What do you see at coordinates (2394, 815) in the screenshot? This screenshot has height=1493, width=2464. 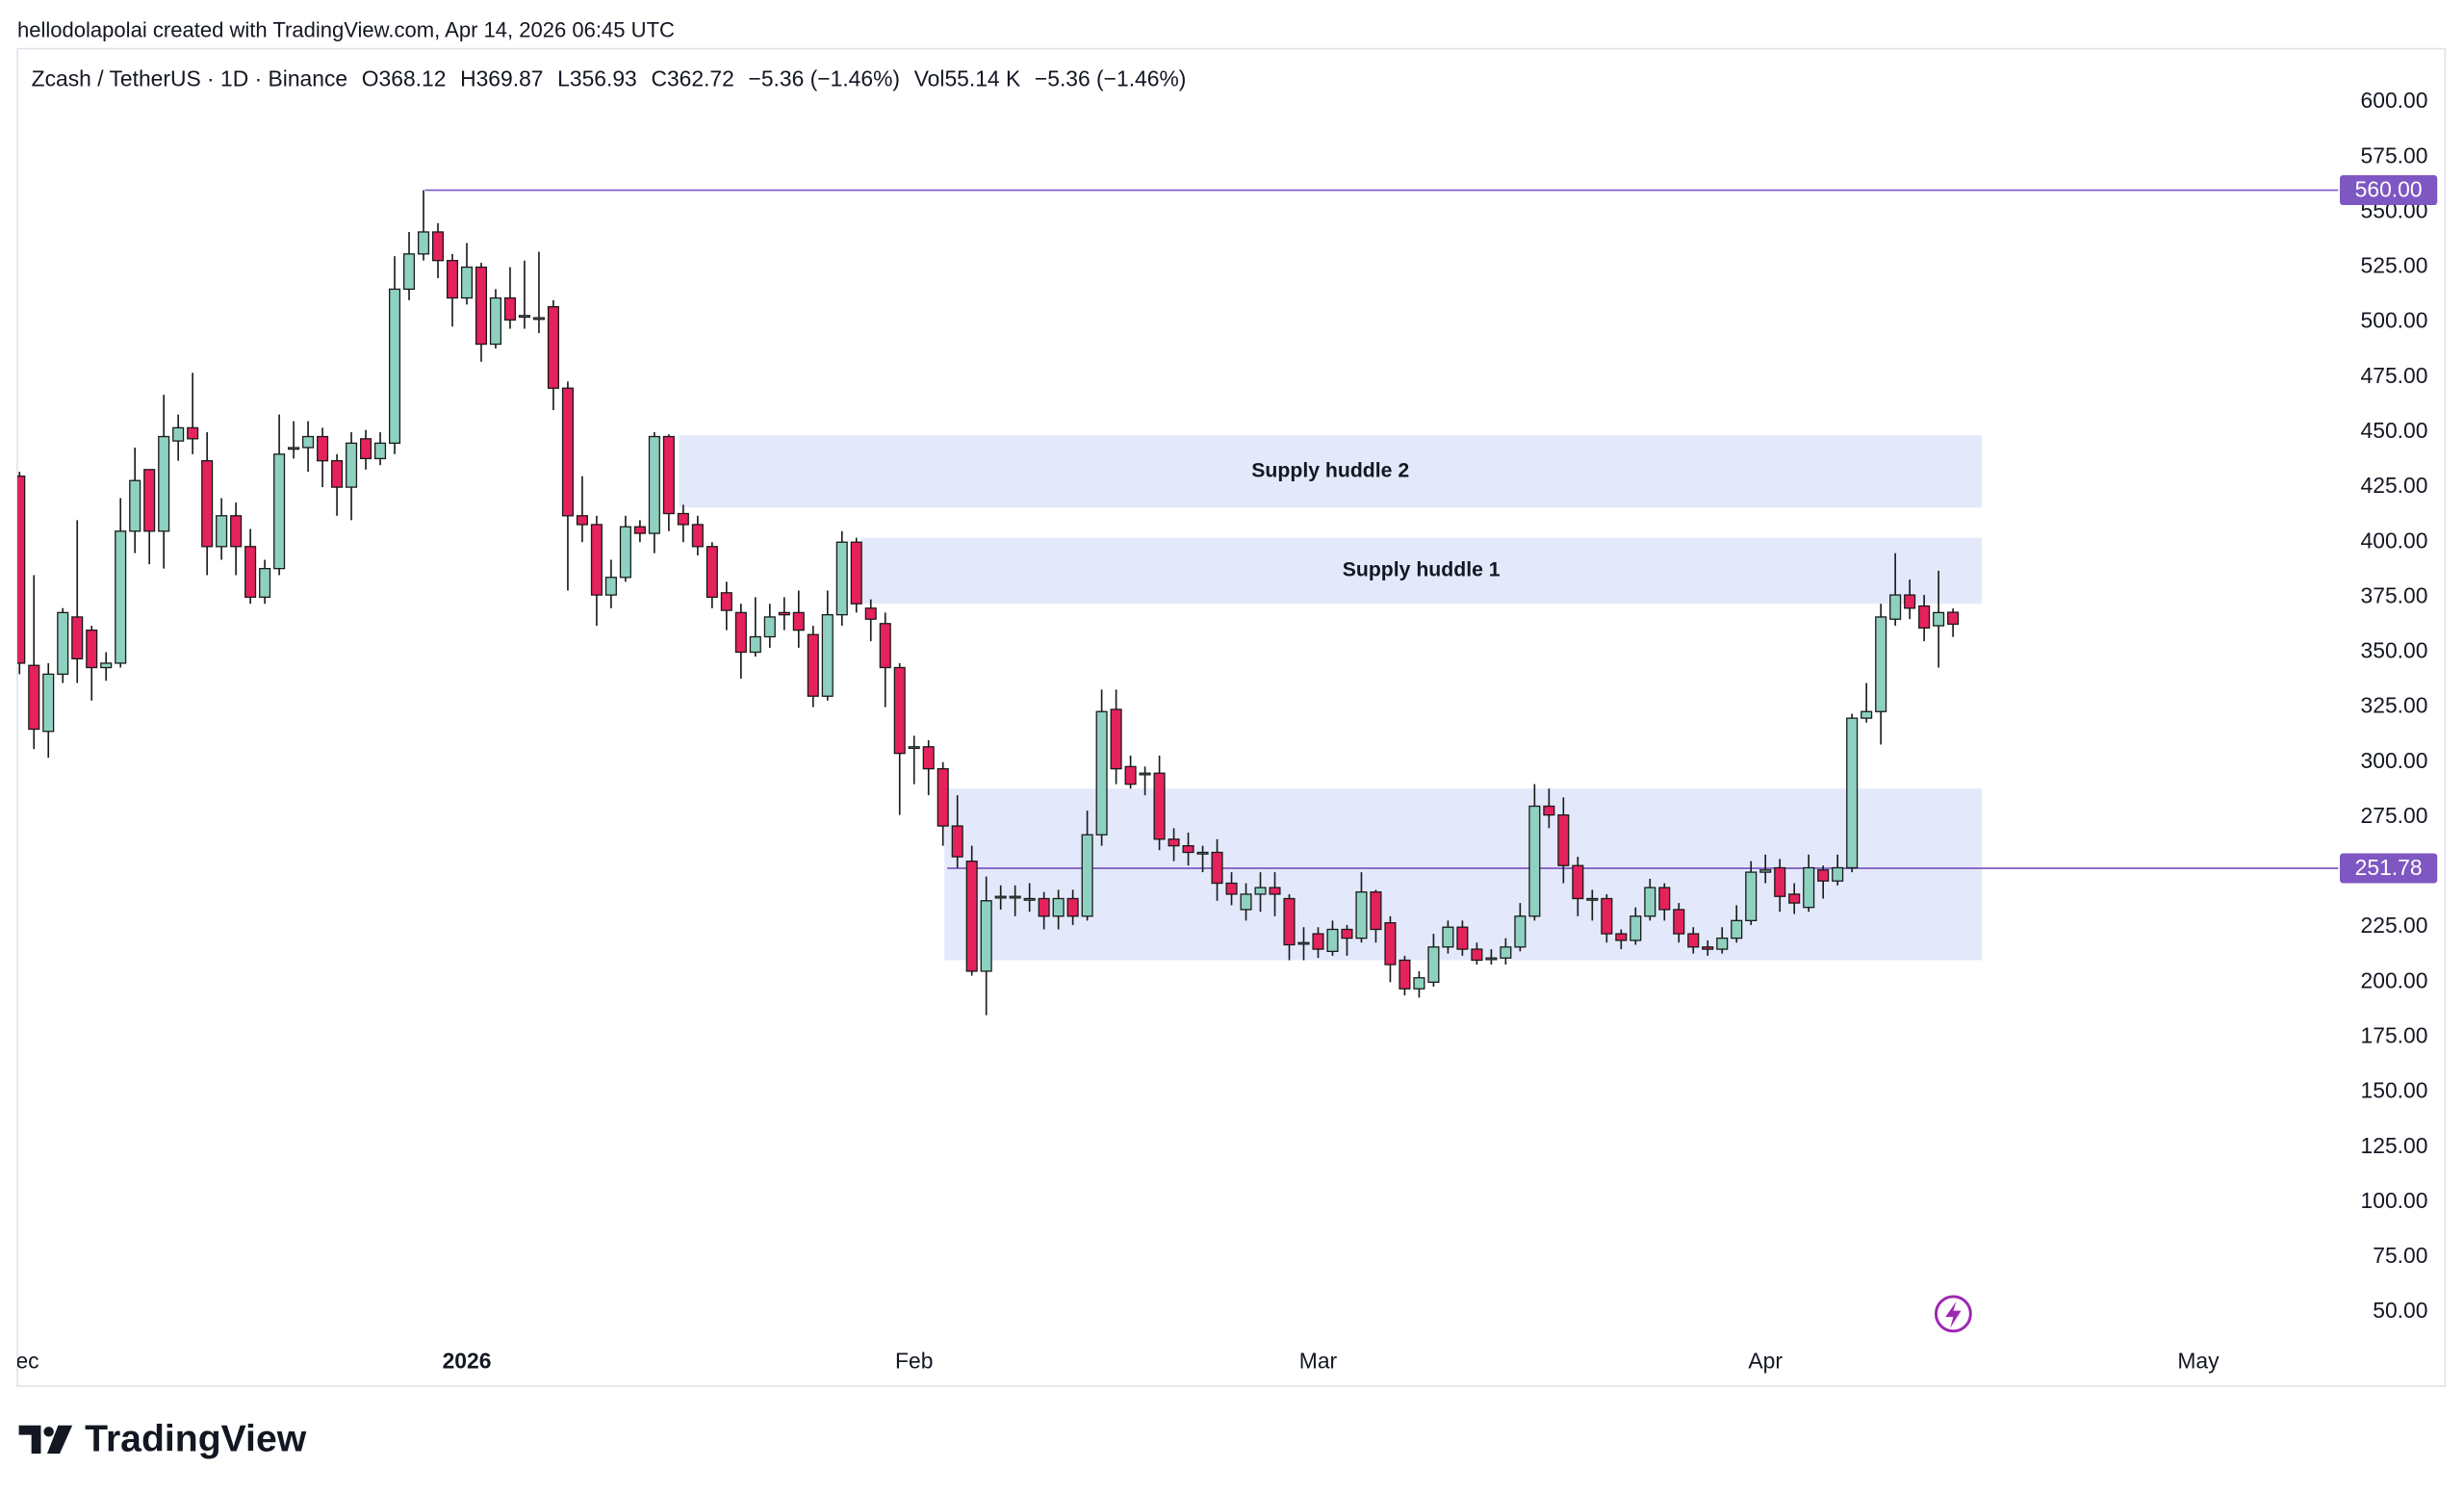 I see `y-tick-label: 275.00` at bounding box center [2394, 815].